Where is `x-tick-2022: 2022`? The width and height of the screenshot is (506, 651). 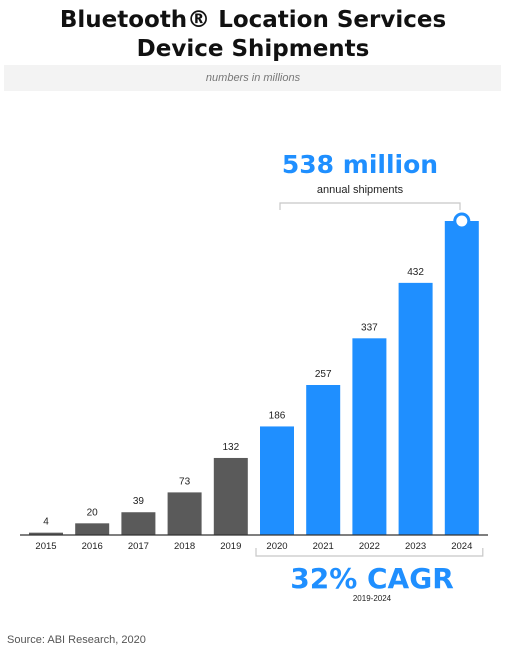
x-tick-2022: 2022 is located at coordinates (369, 546).